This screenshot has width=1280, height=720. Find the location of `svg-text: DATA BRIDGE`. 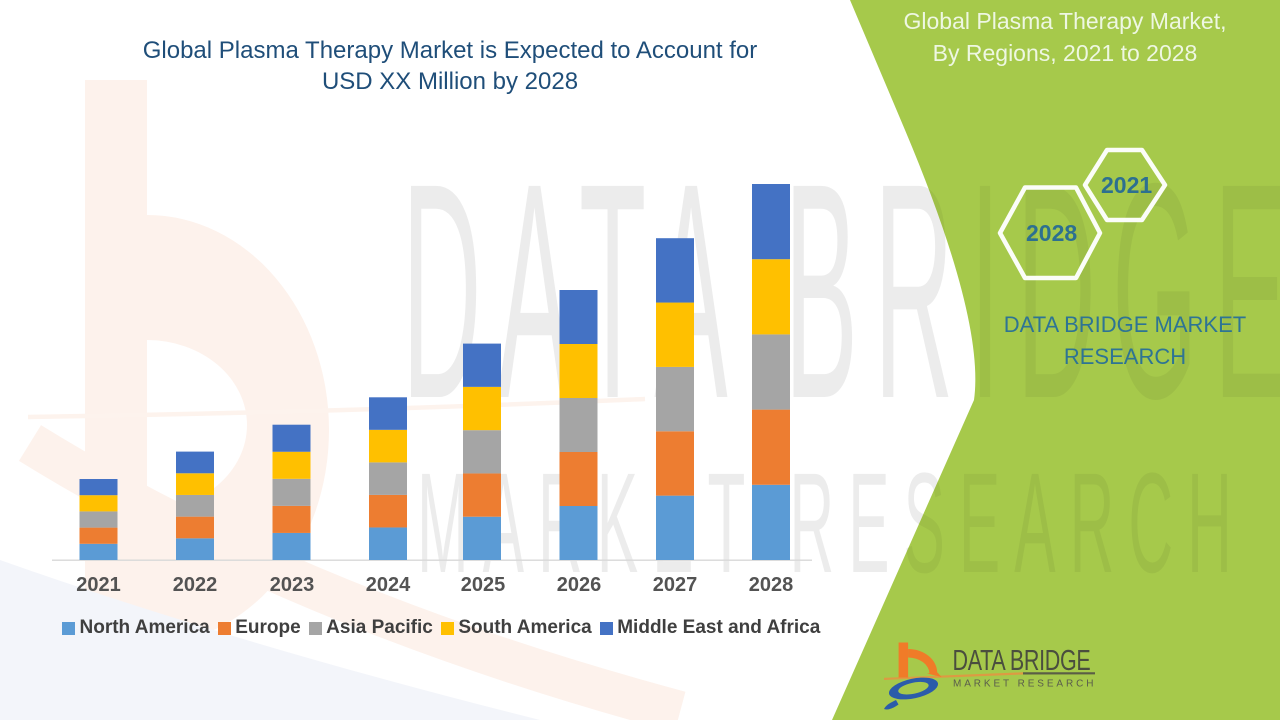

svg-text: DATA BRIDGE is located at coordinates (1022, 661).